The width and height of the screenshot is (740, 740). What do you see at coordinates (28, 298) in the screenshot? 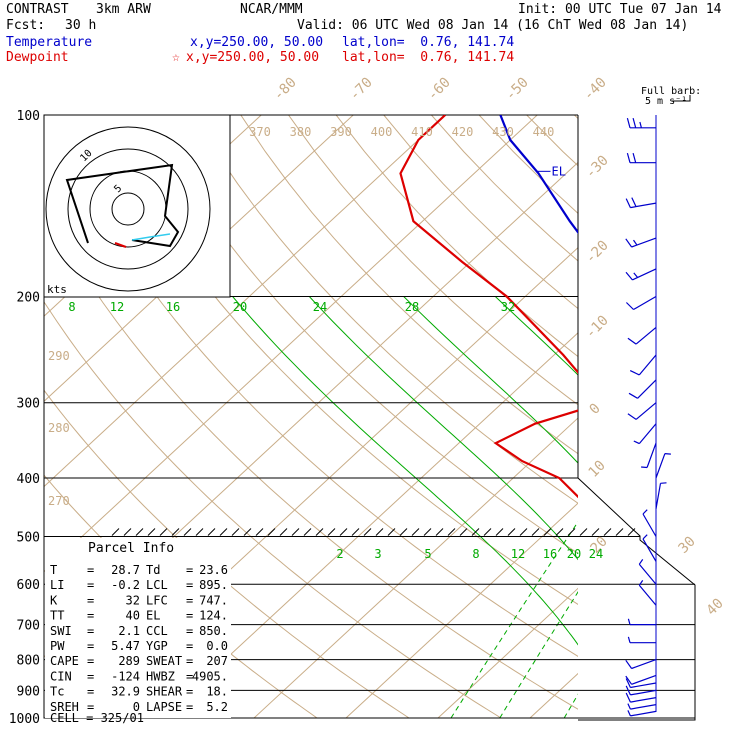
I see `pressure-tick-label: 200` at bounding box center [28, 298].